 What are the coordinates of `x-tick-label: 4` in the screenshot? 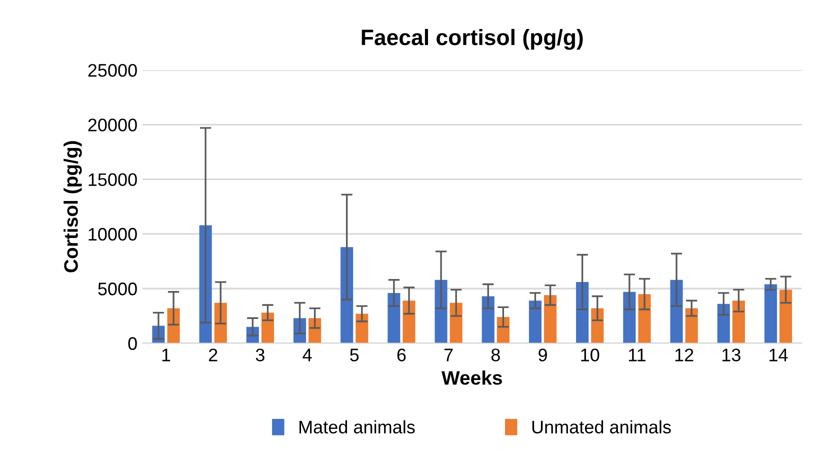 It's located at (307, 355).